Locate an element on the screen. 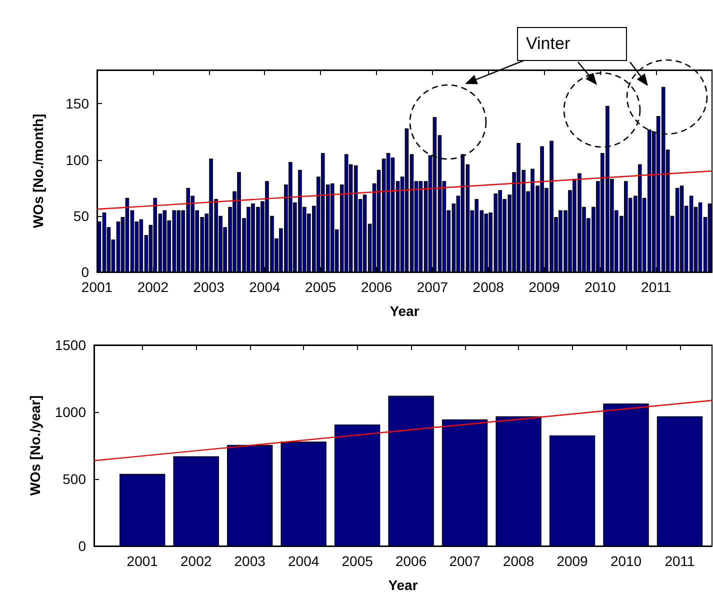  y-tick-label: 100 is located at coordinates (78, 160).